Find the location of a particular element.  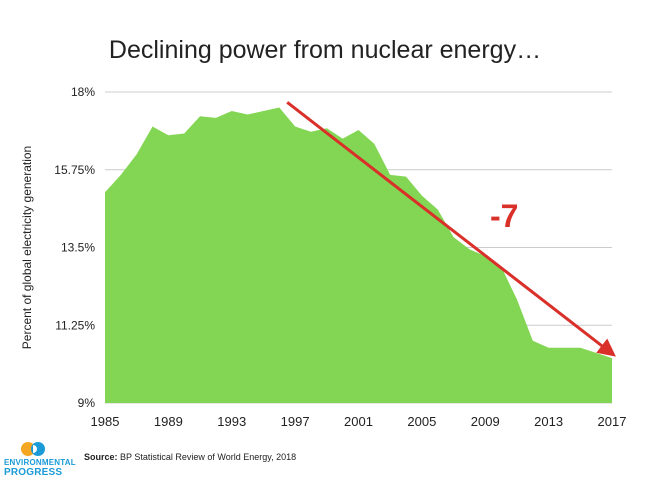

x-tick-label: 2017 is located at coordinates (612, 421).